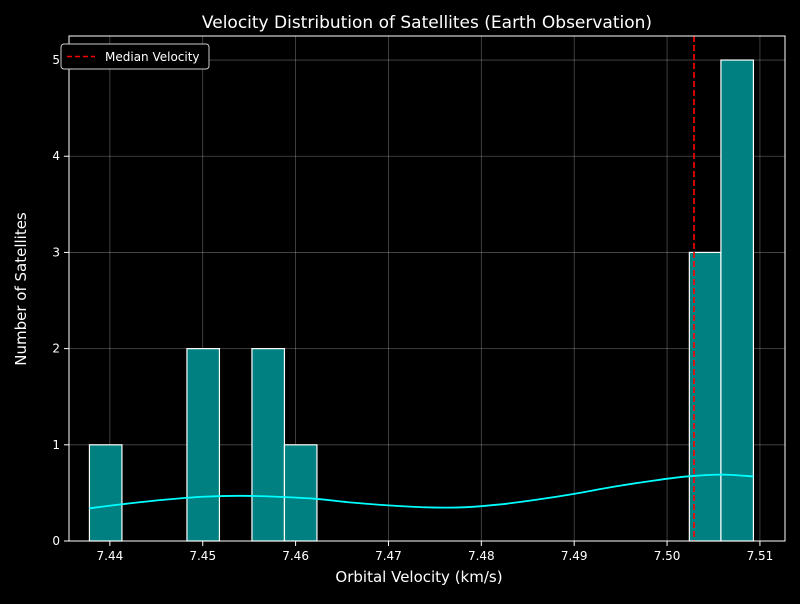 The image size is (800, 604). What do you see at coordinates (295, 556) in the screenshot?
I see `x-tick-label: 7.46` at bounding box center [295, 556].